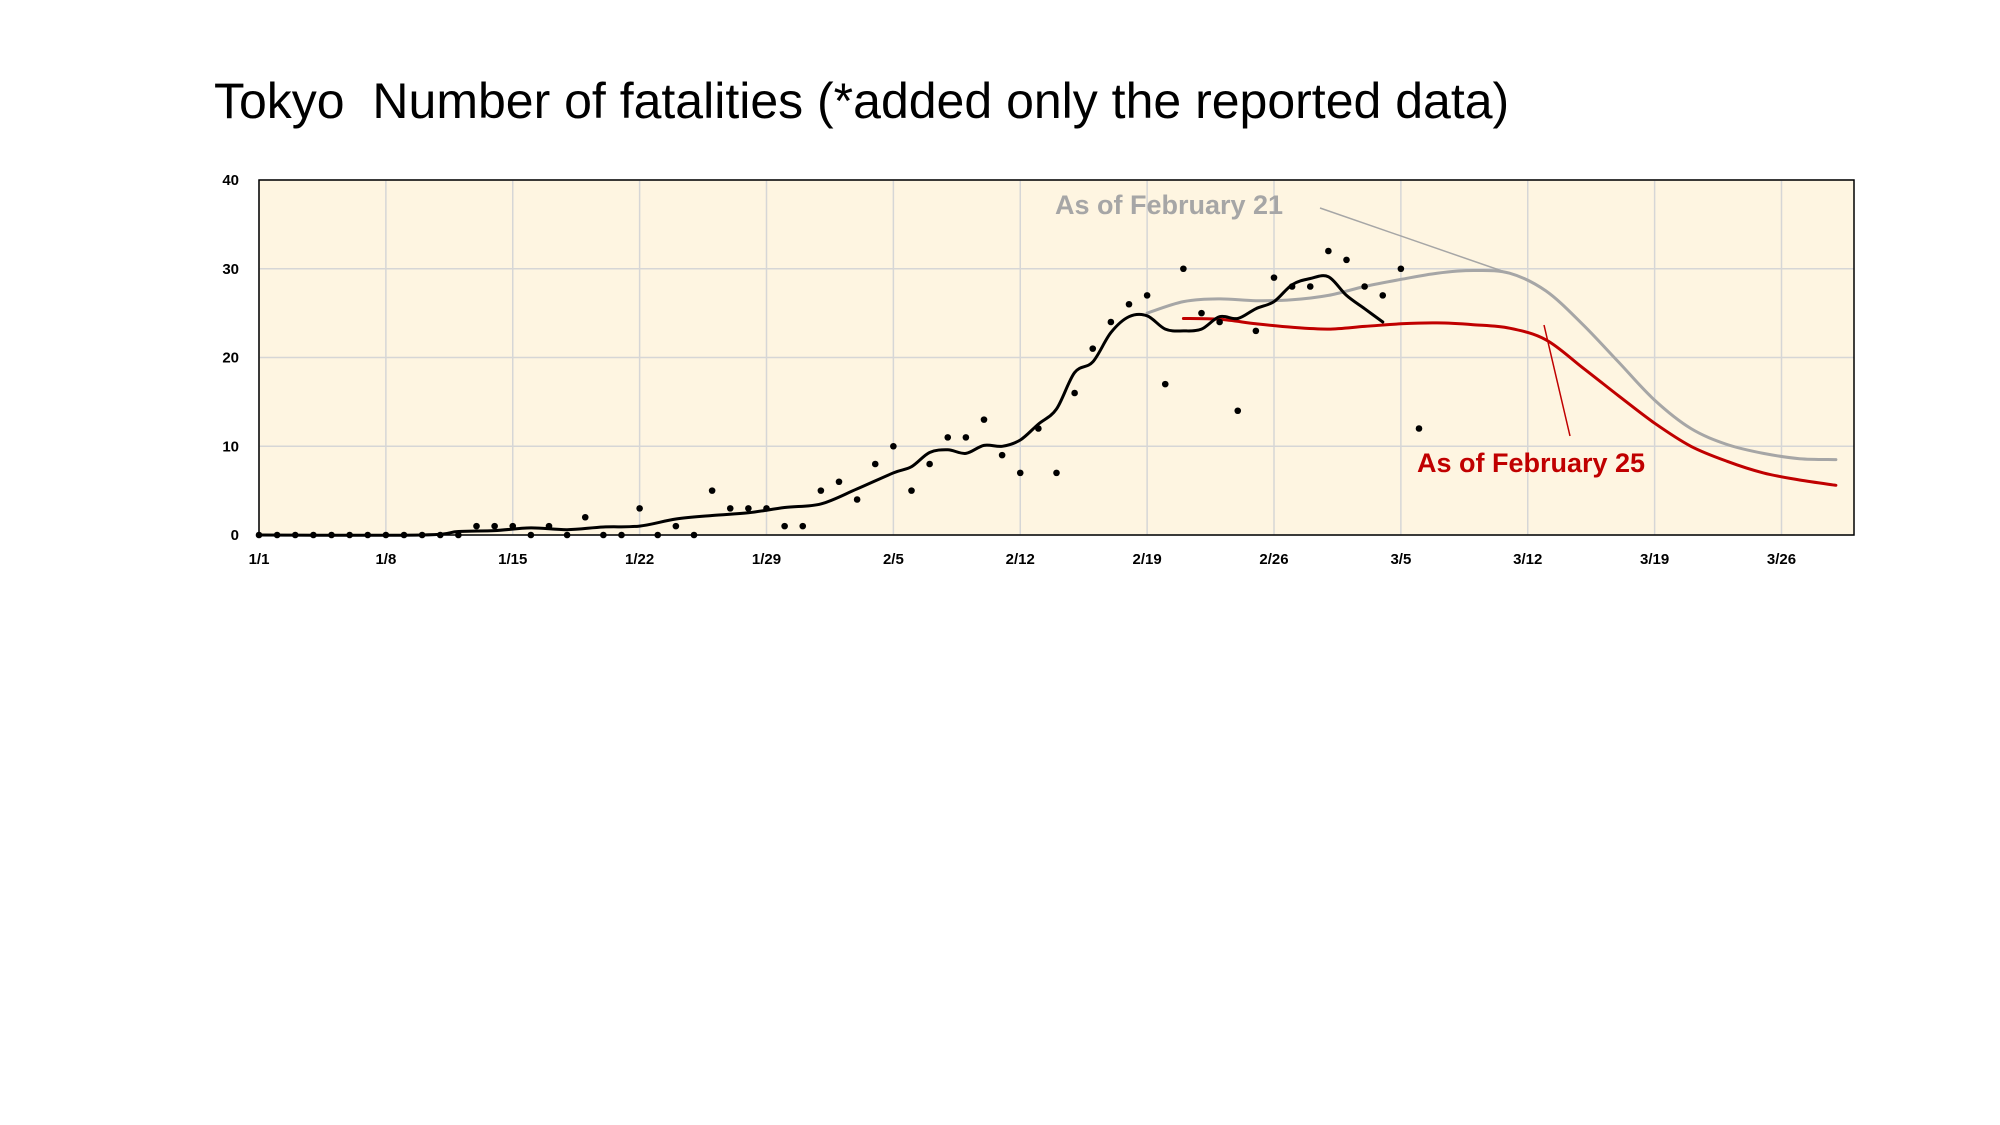 This screenshot has height=1125, width=2000. Describe the element at coordinates (1654, 559) in the screenshot. I see `x-tick-label: 3/19` at that location.